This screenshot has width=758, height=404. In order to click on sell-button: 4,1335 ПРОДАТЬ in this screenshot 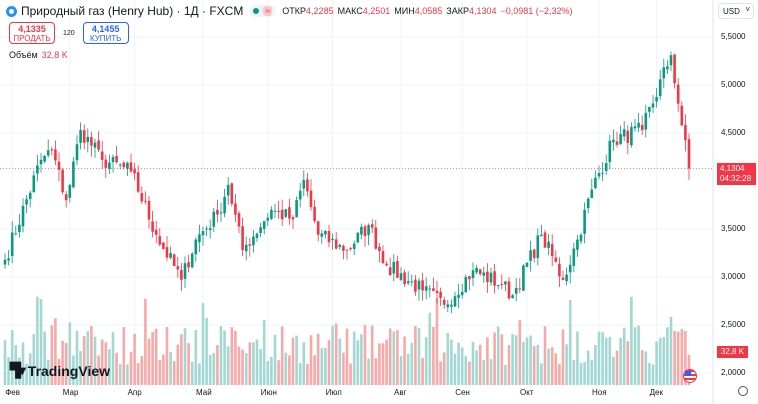, I will do `click(32, 33)`.